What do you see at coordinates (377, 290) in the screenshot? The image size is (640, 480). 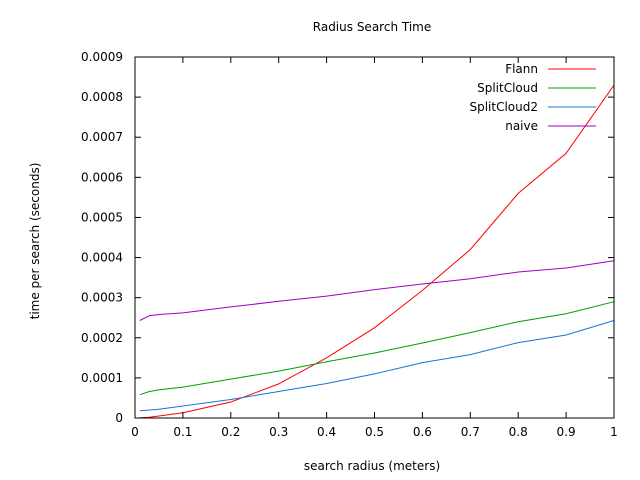 I see `series-line-naive` at bounding box center [377, 290].